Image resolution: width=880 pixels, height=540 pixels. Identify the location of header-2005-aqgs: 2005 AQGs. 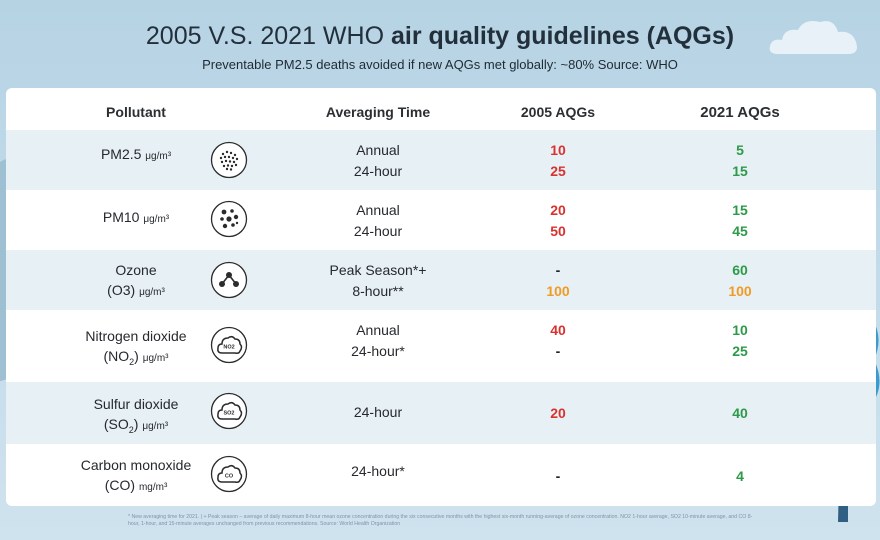
(558, 112).